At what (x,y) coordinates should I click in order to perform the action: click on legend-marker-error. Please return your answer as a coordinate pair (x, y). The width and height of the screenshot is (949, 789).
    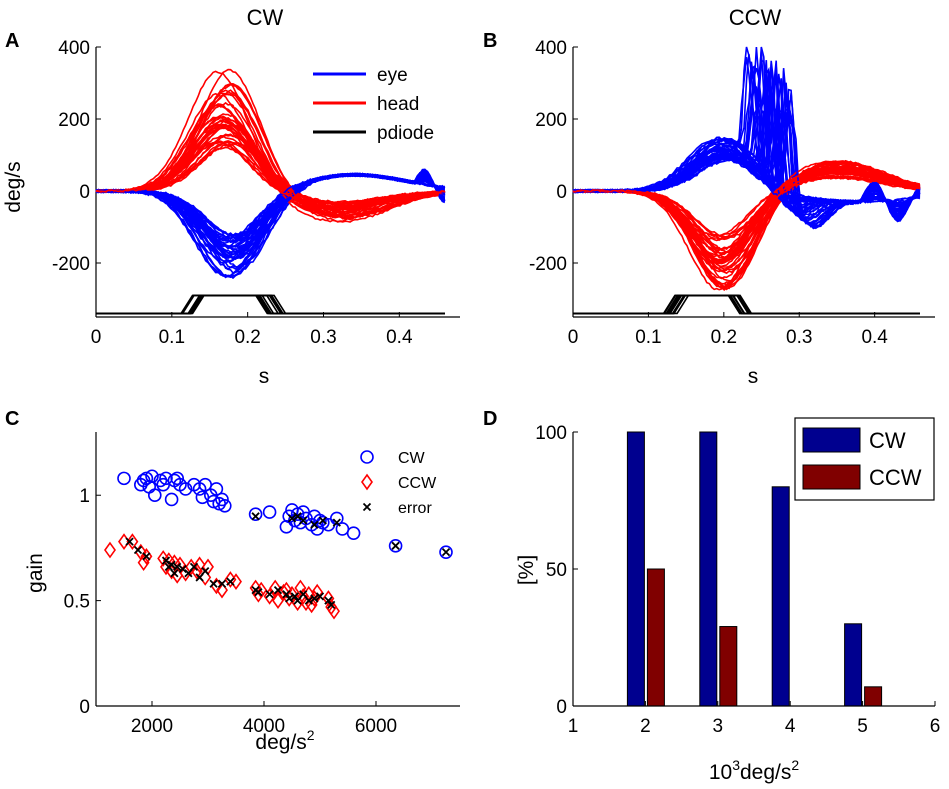
    Looking at the image, I should click on (367, 507).